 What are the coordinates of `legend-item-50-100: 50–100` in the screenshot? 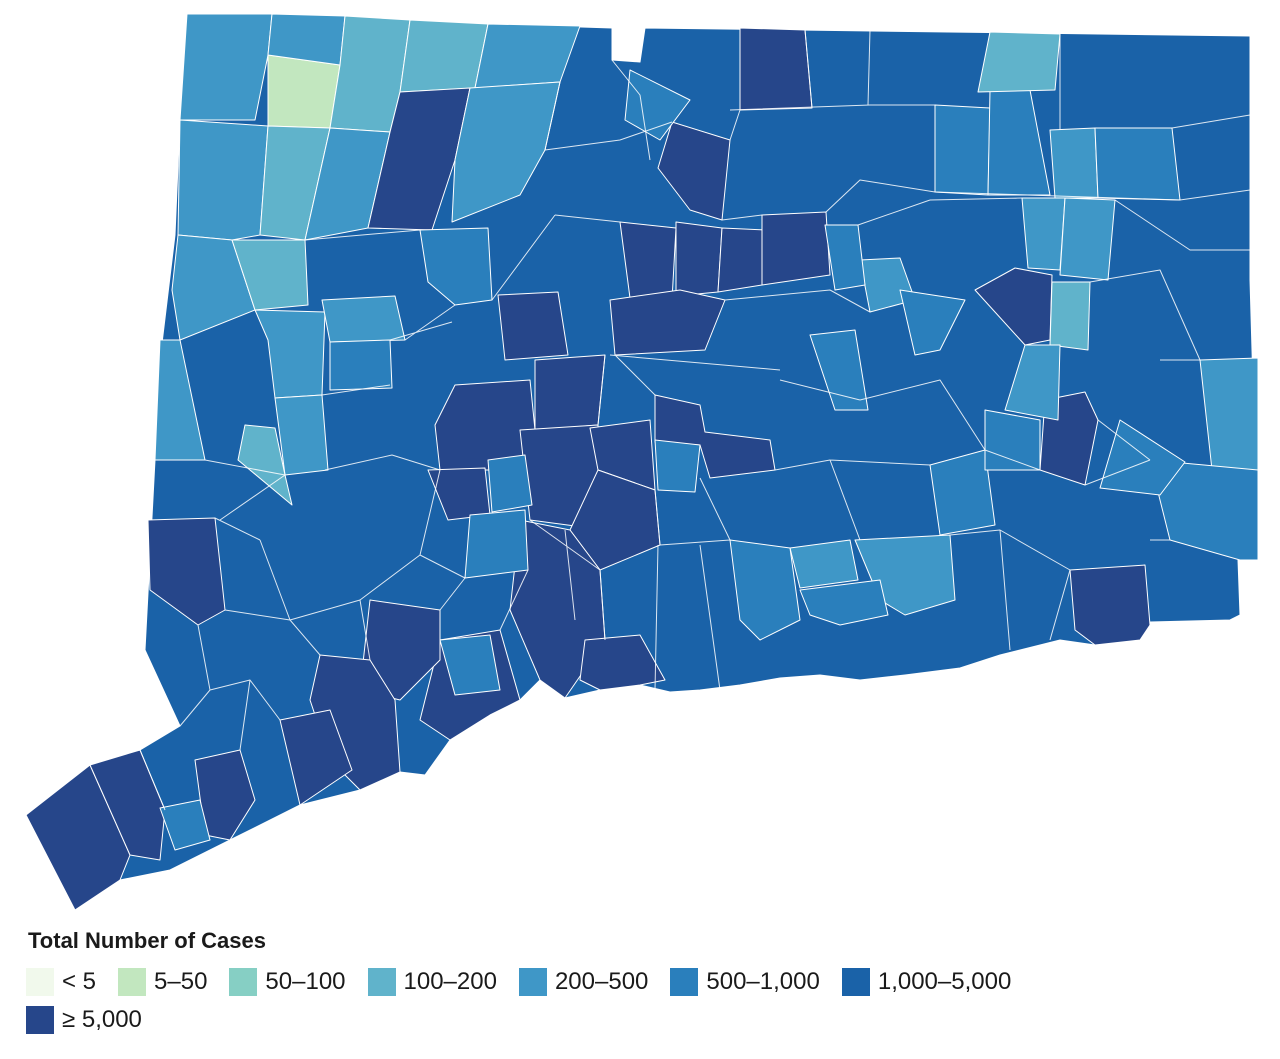 It's located at (287, 982).